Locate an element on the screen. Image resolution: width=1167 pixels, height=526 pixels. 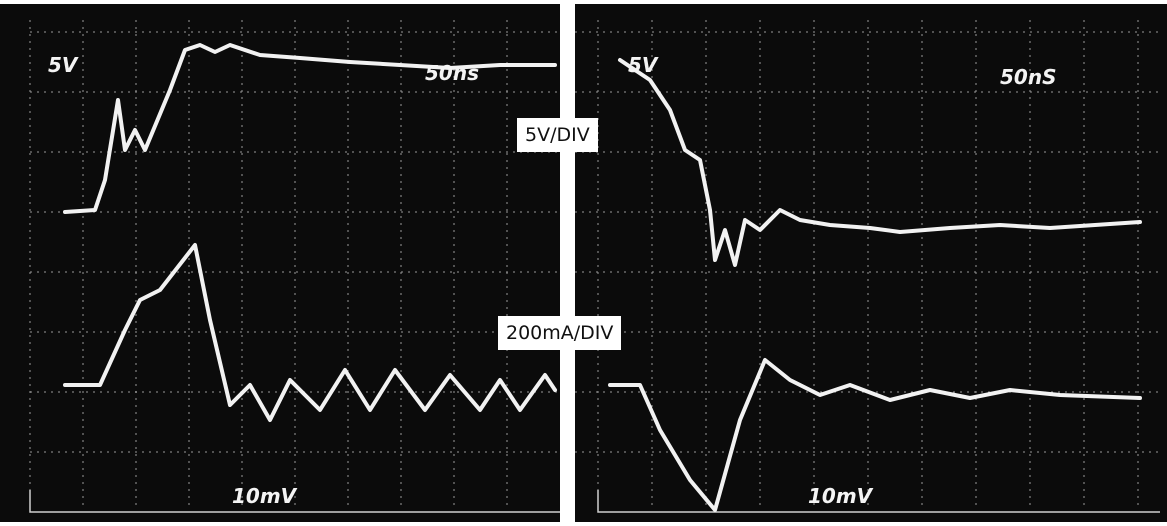
left-voltage-trace is located at coordinates (310, 128).